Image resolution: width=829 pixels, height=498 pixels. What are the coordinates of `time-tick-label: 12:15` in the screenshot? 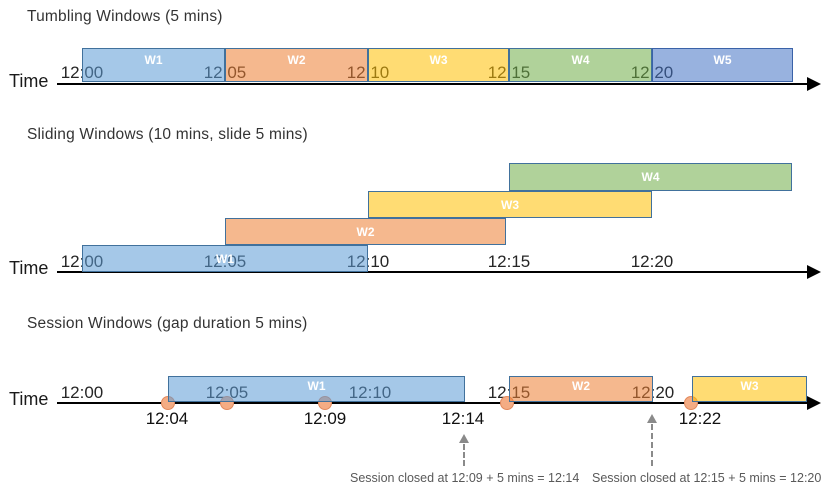 It's located at (509, 261).